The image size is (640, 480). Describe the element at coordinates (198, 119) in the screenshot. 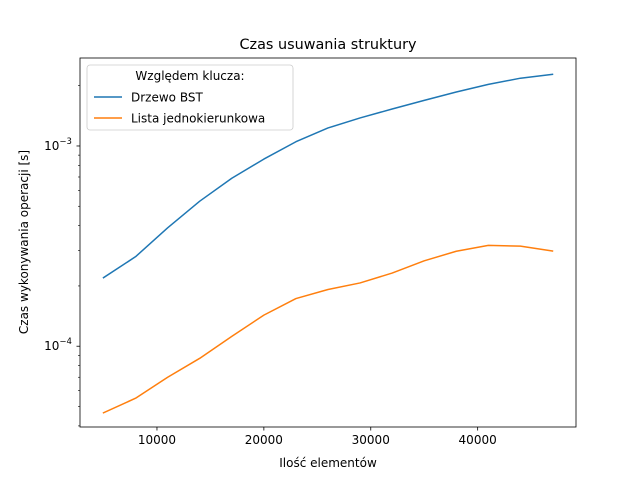

I see `legend-label-2: Lista jednokierunkowa` at that location.